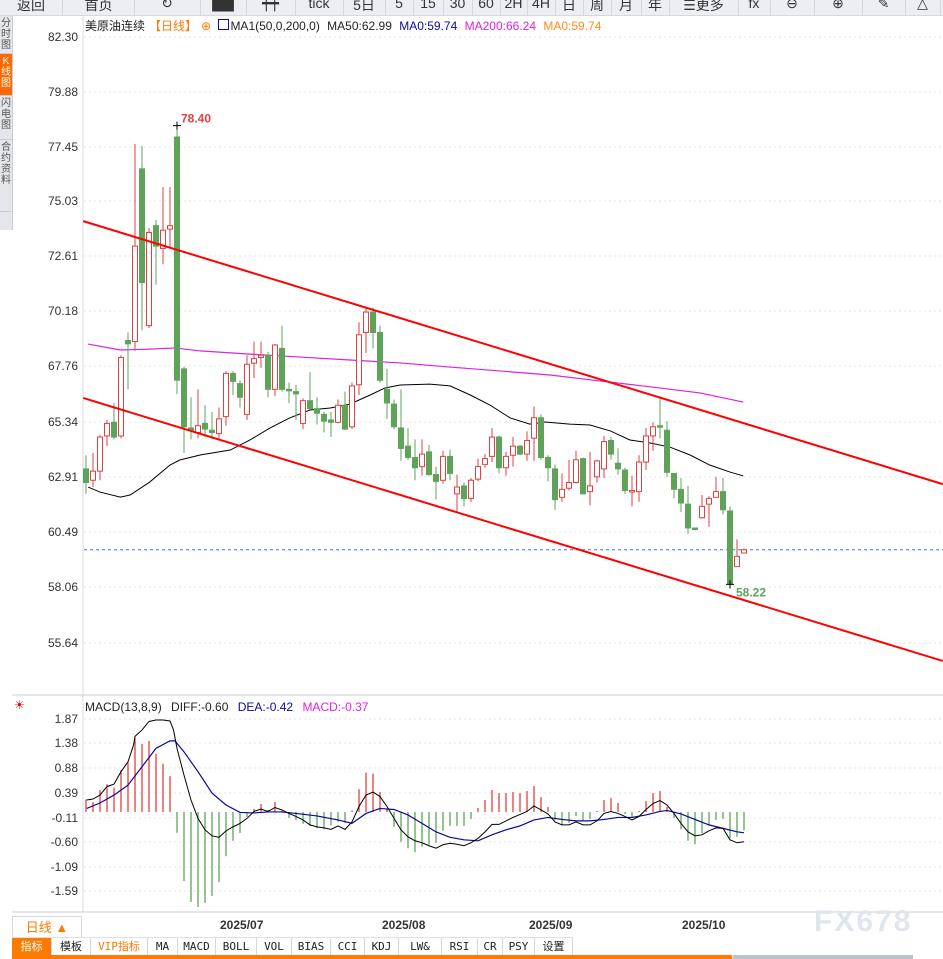 This screenshot has height=959, width=943. What do you see at coordinates (6, 35) in the screenshot?
I see `sidebar-tab: 分时图` at bounding box center [6, 35].